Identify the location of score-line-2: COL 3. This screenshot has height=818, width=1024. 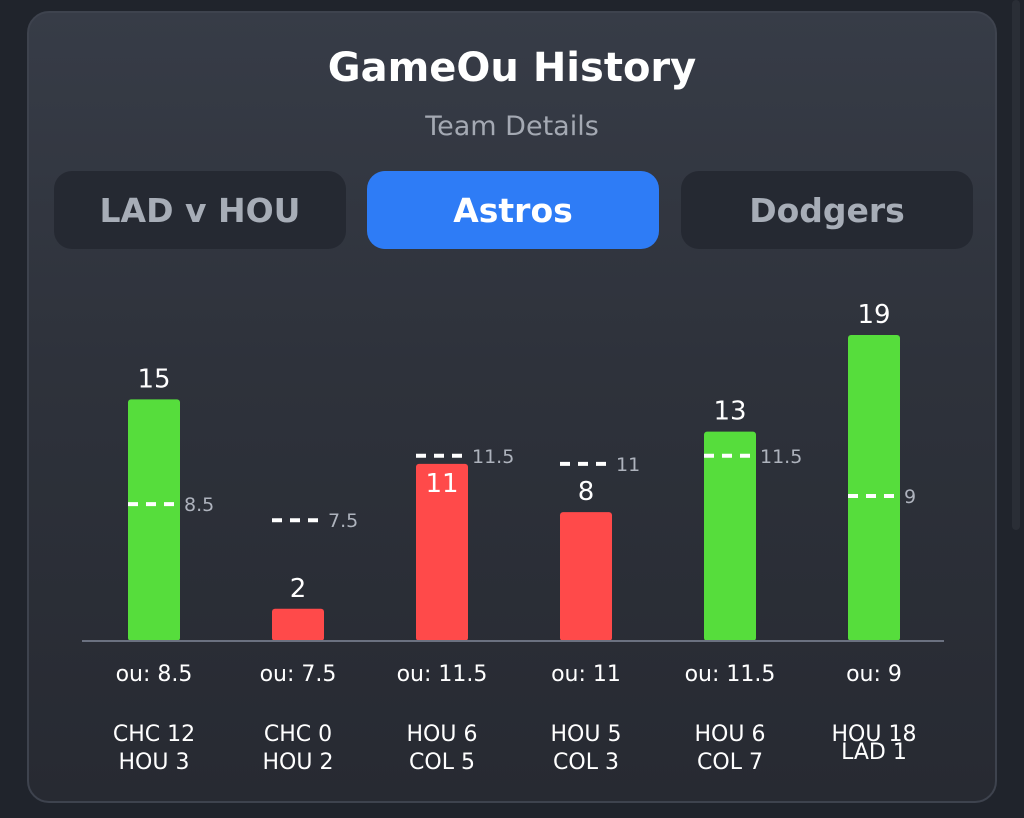
(586, 762).